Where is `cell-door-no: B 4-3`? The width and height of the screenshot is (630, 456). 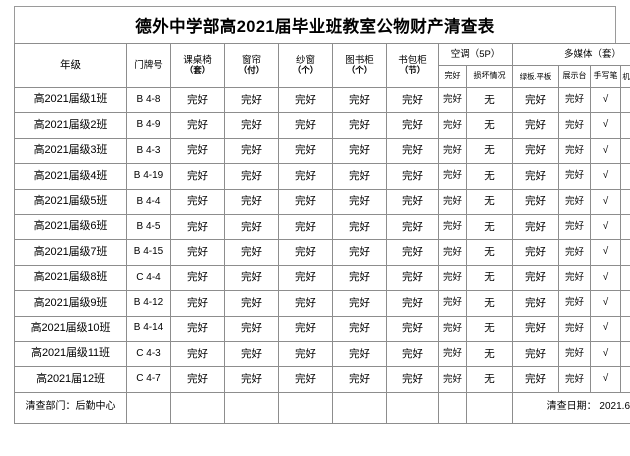
cell-door-no: B 4-3 is located at coordinates (148, 151).